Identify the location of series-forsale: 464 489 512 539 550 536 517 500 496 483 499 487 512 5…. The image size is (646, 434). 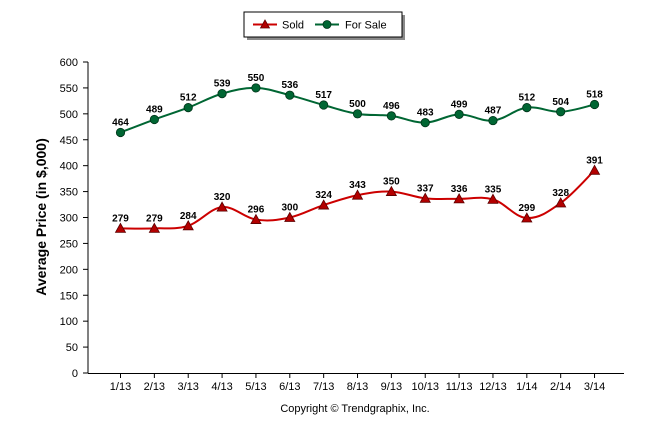
(357, 105).